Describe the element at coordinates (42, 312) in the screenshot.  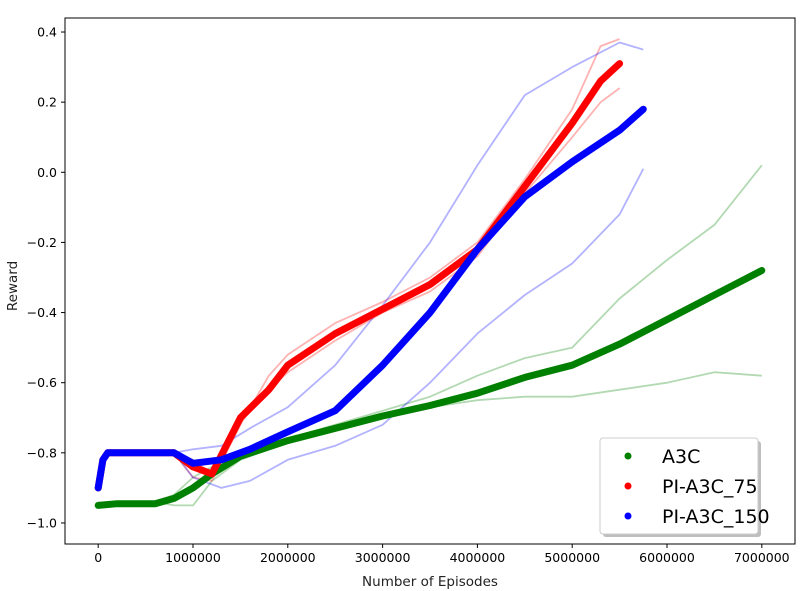
I see `y-tick-label: −0.4` at that location.